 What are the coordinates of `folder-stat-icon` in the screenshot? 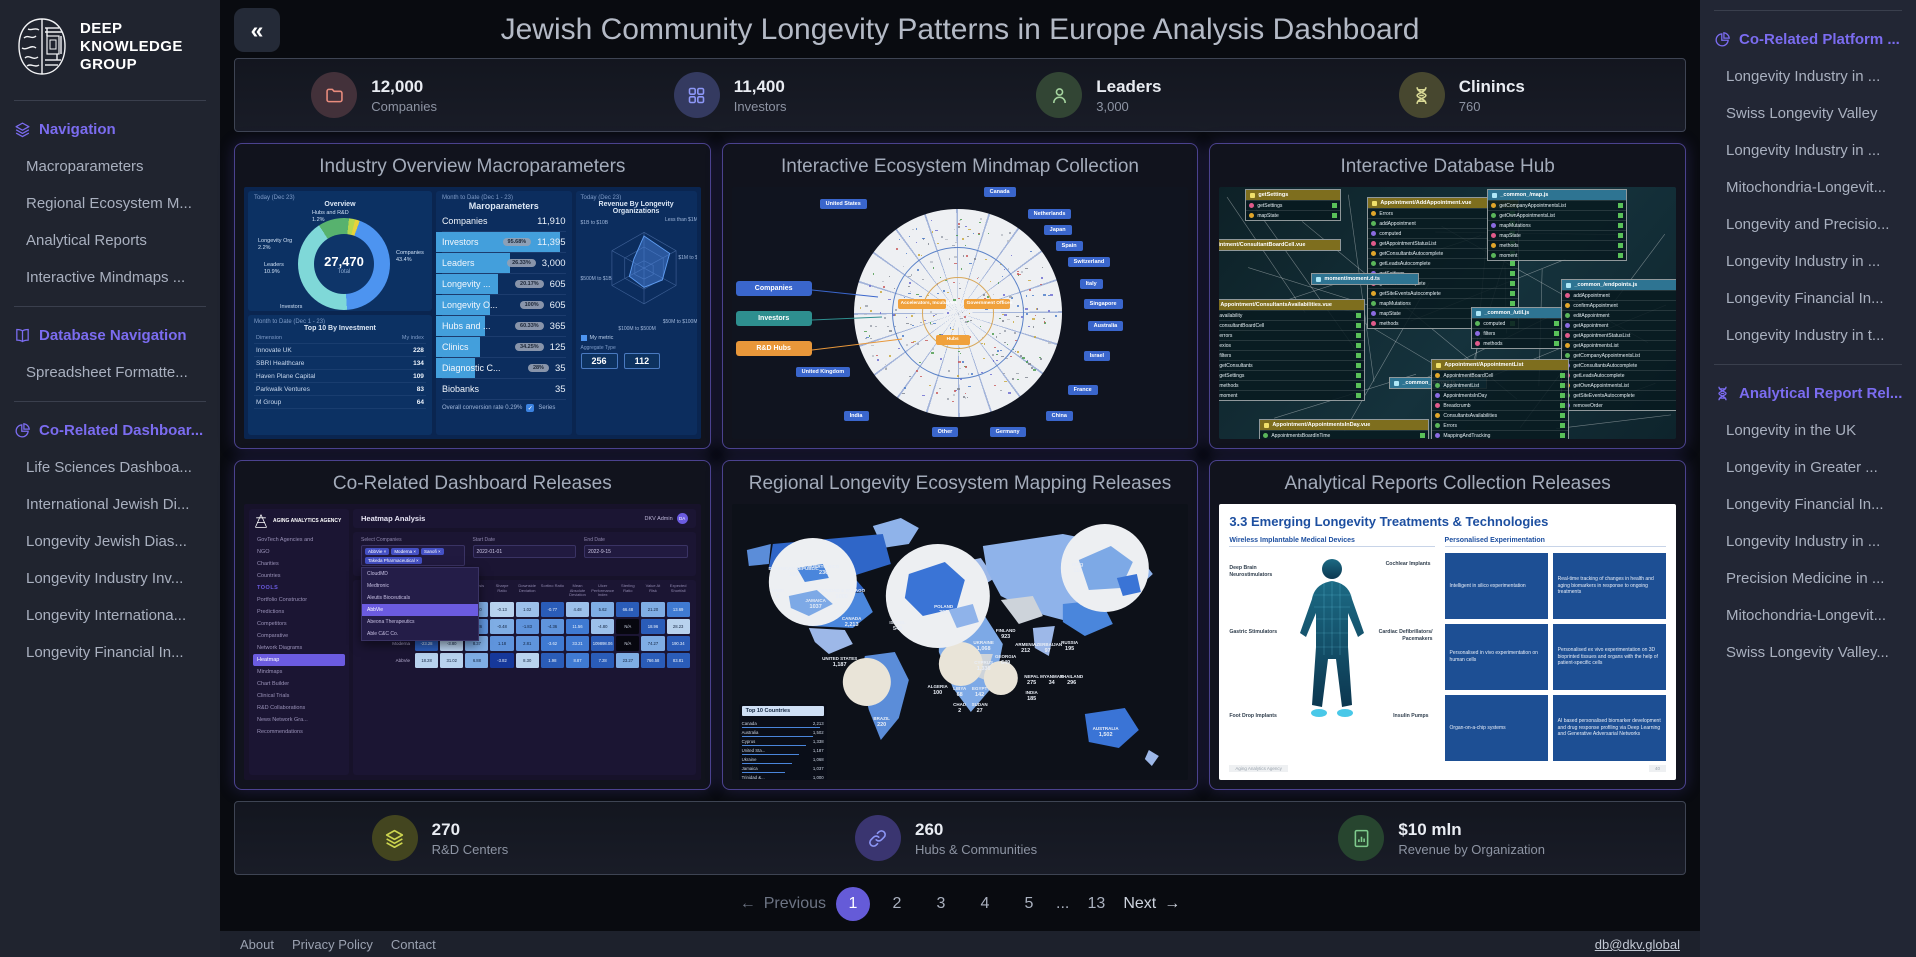 It's located at (334, 95).